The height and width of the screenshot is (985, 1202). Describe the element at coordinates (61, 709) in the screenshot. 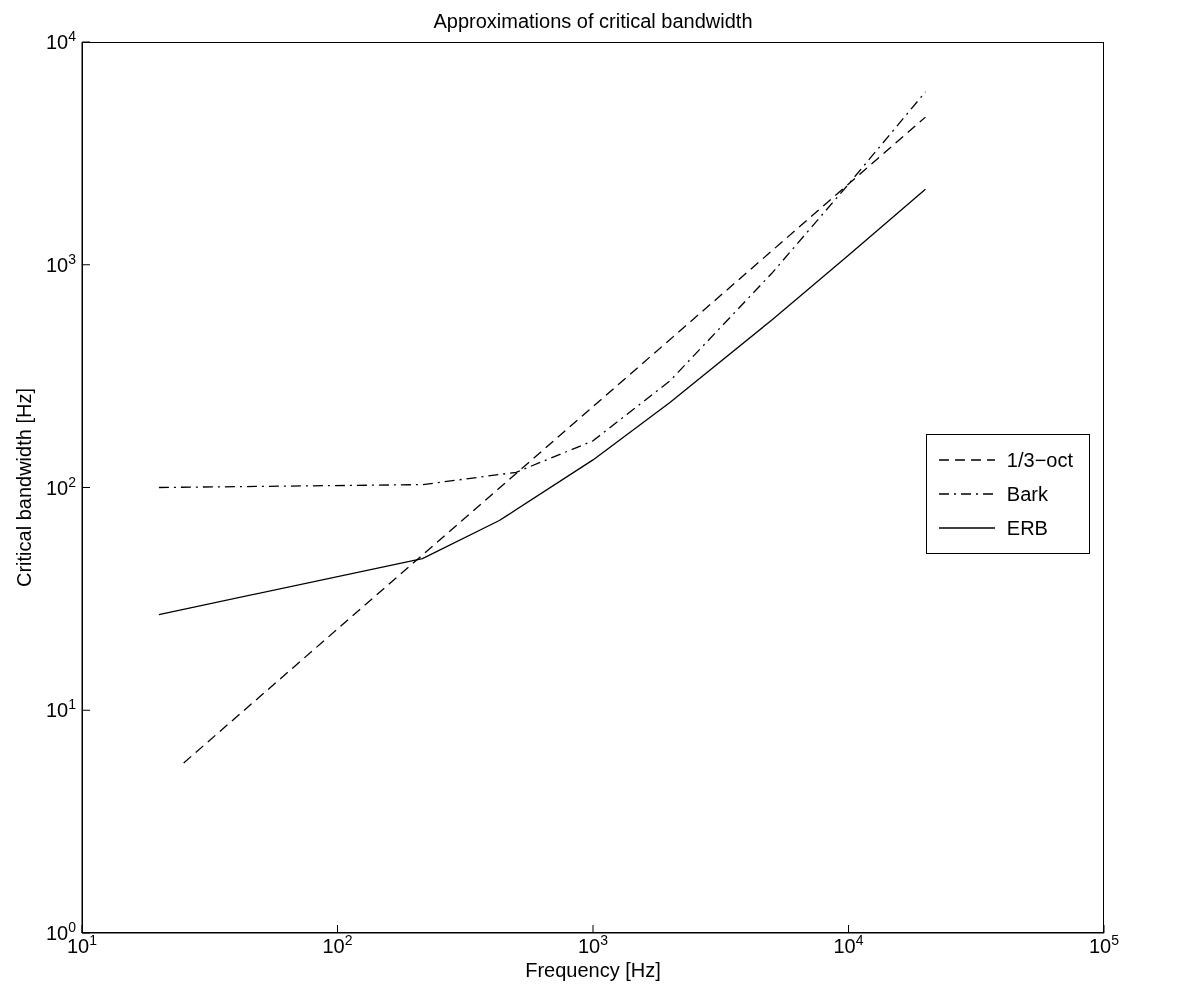

I see `y-tick-label: 10$^{1}$` at that location.